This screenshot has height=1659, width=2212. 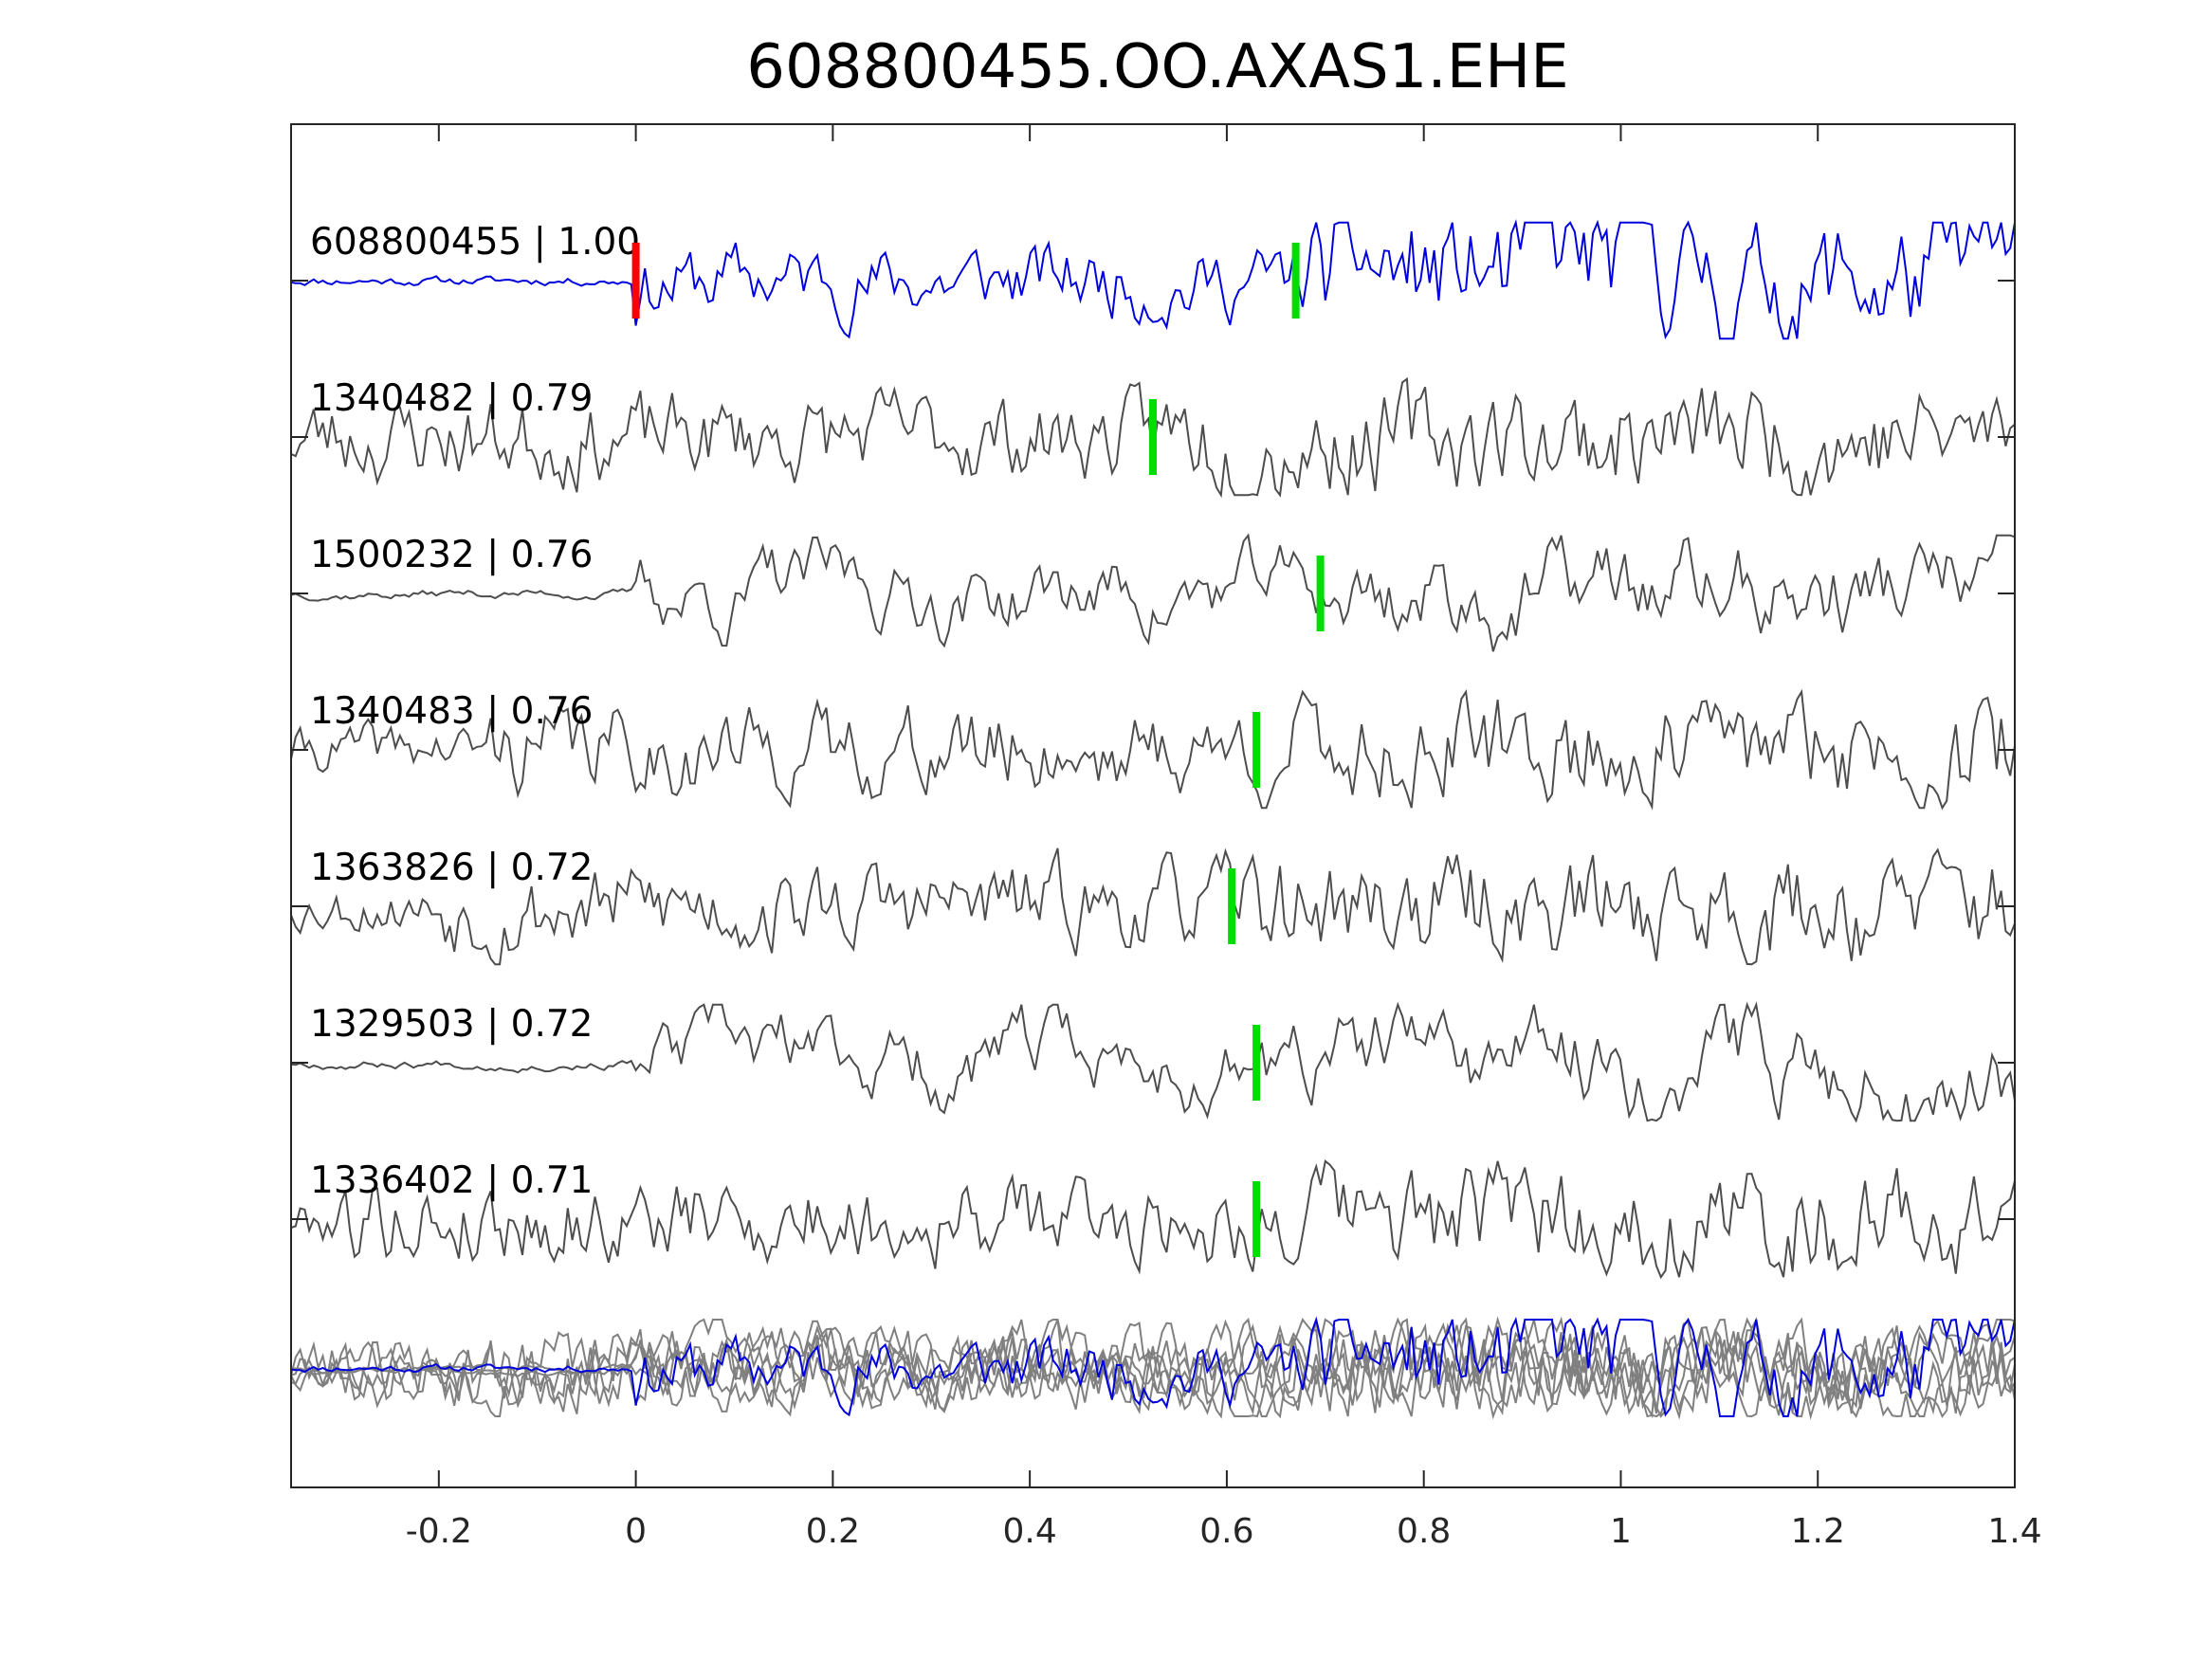 I want to click on x-tick-label: 0.2, so click(x=833, y=1531).